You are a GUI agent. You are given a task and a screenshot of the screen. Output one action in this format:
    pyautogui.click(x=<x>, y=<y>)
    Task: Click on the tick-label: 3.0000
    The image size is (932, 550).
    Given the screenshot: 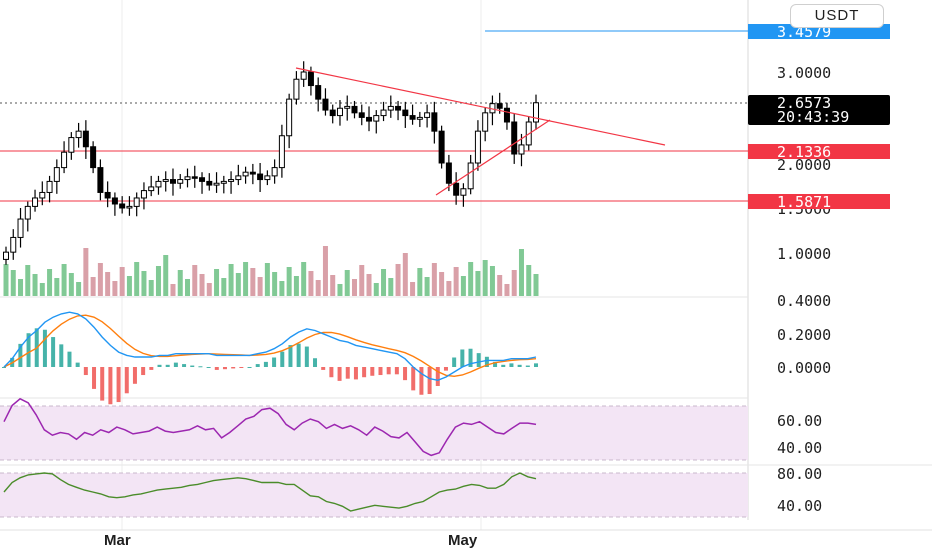 What is the action you would take?
    pyautogui.click(x=804, y=73)
    